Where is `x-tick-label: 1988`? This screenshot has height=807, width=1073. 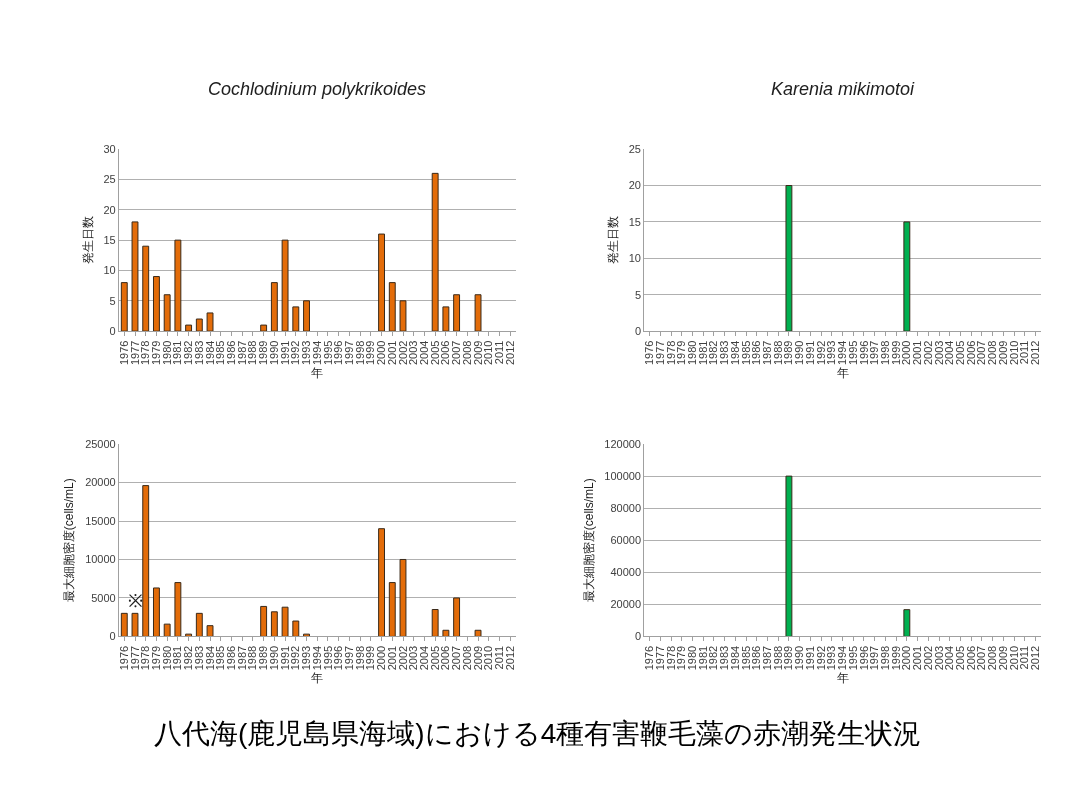 x-tick-label: 1988 is located at coordinates (777, 658).